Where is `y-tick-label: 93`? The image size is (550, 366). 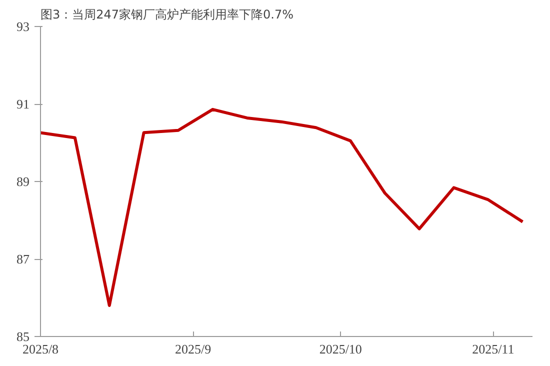
y-tick-label: 93 is located at coordinates (23, 26).